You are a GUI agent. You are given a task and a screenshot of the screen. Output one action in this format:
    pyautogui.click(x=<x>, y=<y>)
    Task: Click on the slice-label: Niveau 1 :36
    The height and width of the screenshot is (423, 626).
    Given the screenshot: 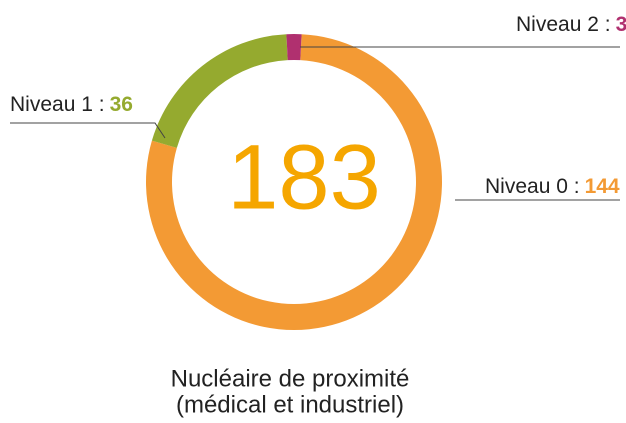 What is the action you would take?
    pyautogui.click(x=71, y=104)
    